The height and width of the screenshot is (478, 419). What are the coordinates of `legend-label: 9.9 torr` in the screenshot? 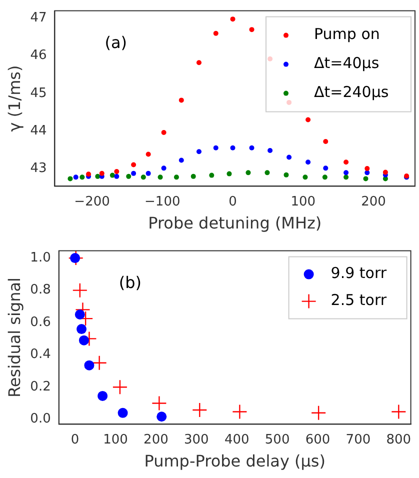 It's located at (359, 273).